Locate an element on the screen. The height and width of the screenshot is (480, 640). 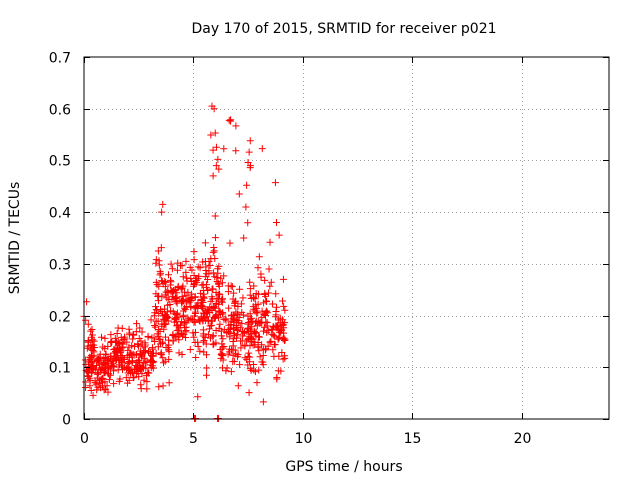
y-tick-label: 0.5 is located at coordinates (60, 162).